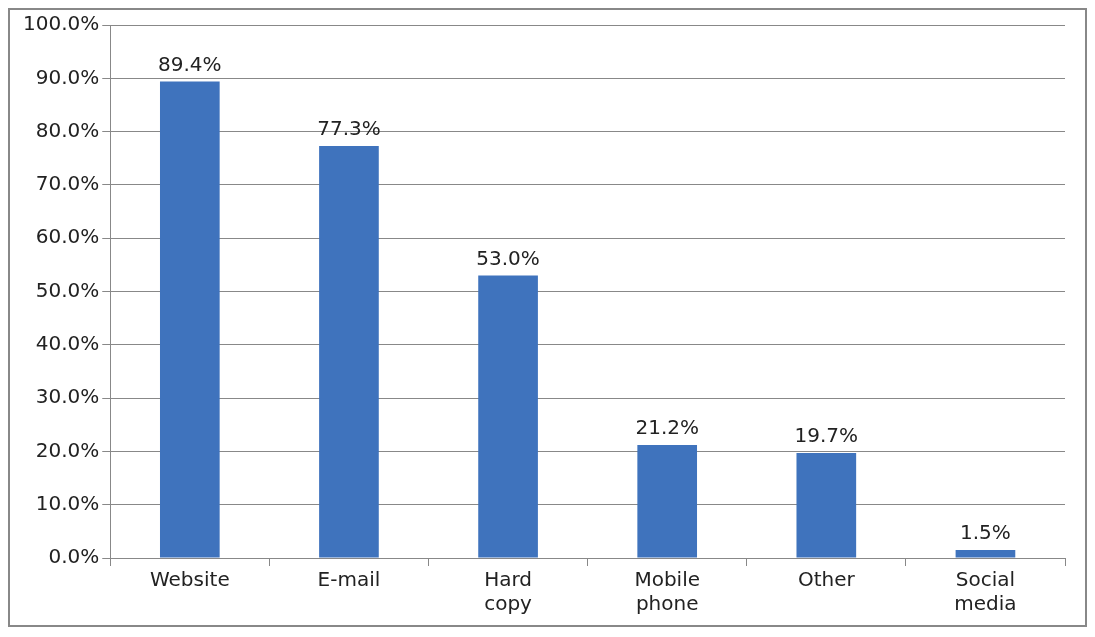 This screenshot has height=637, width=1095. Describe the element at coordinates (189, 579) in the screenshot. I see `x-tick-label: Website` at that location.